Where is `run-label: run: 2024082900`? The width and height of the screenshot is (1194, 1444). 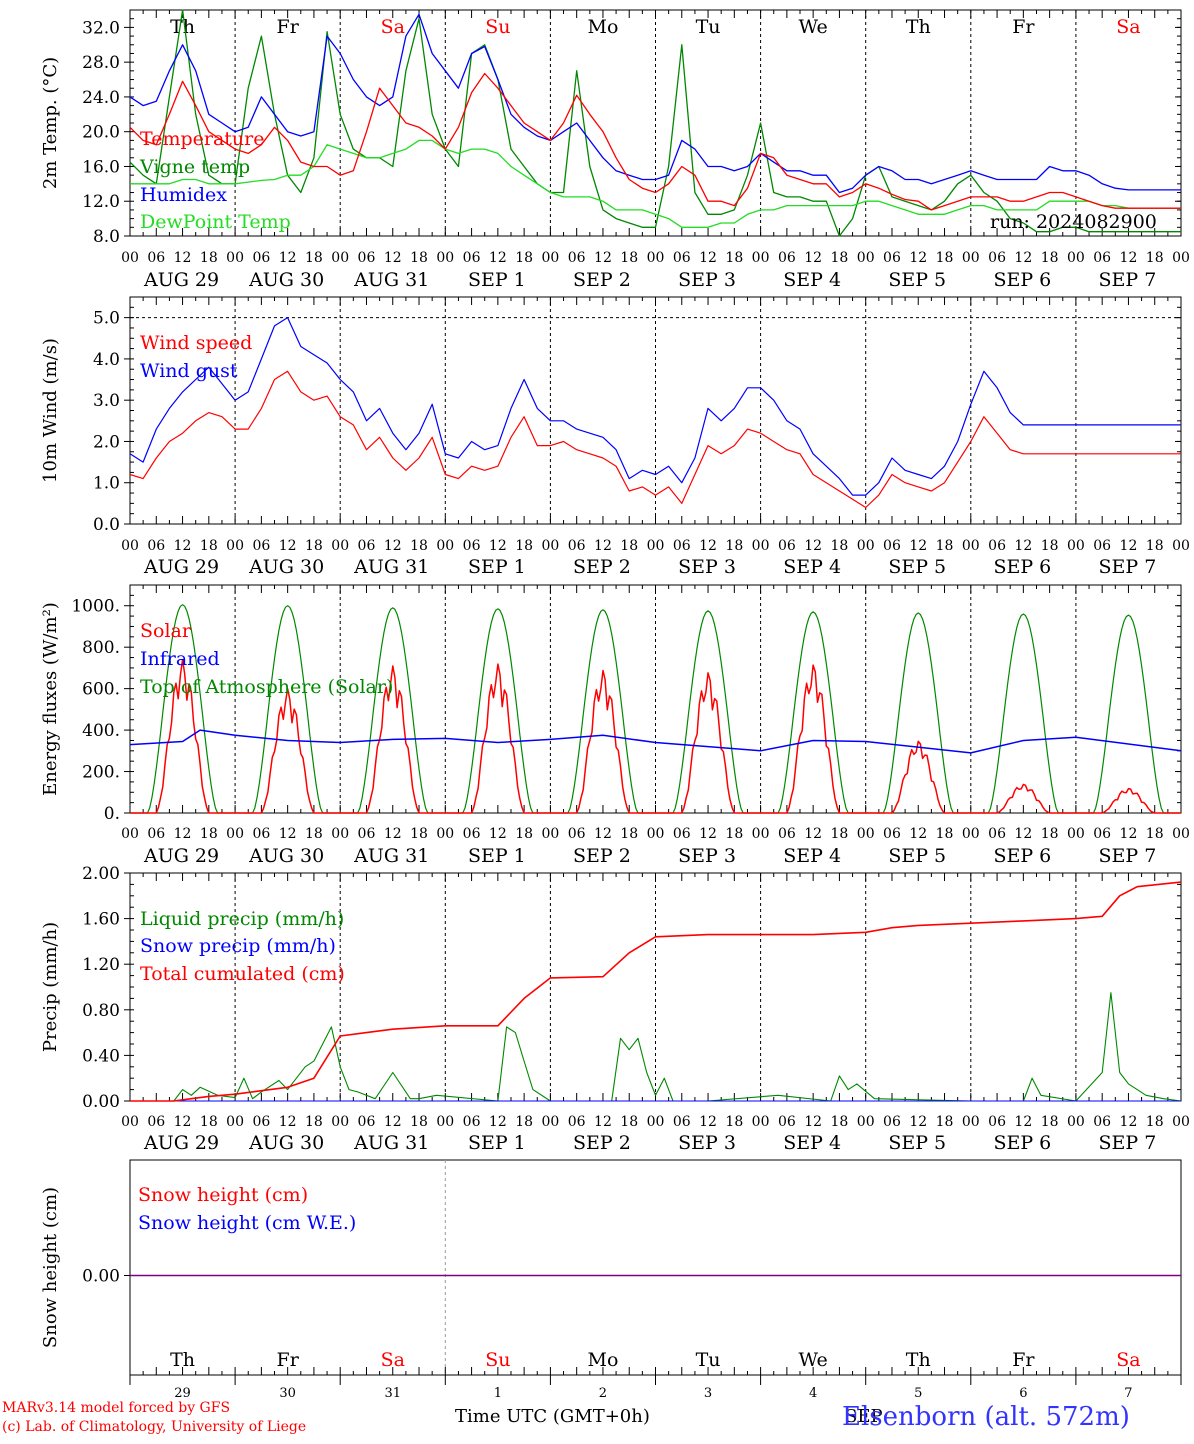 run-label: run: 2024082900 is located at coordinates (1073, 222).